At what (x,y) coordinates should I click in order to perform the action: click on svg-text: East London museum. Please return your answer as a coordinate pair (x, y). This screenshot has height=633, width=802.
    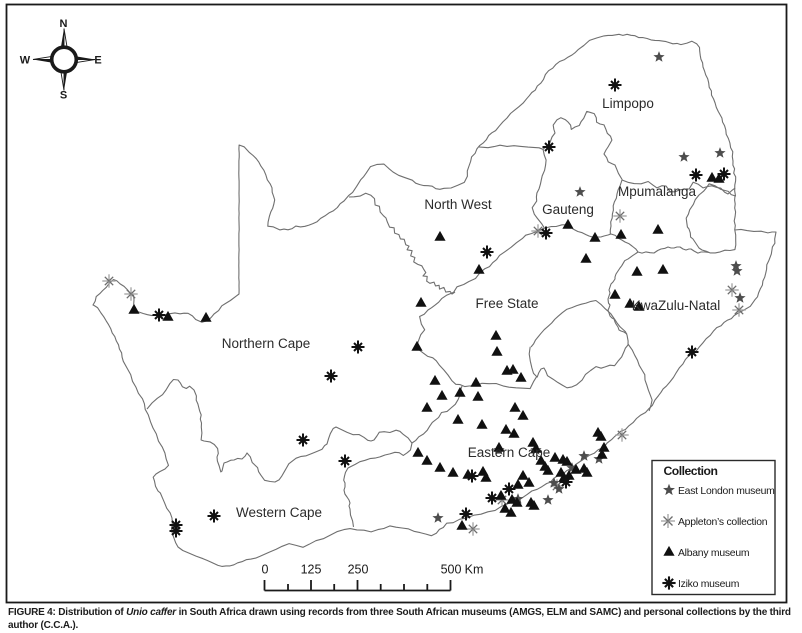
    Looking at the image, I should click on (726, 491).